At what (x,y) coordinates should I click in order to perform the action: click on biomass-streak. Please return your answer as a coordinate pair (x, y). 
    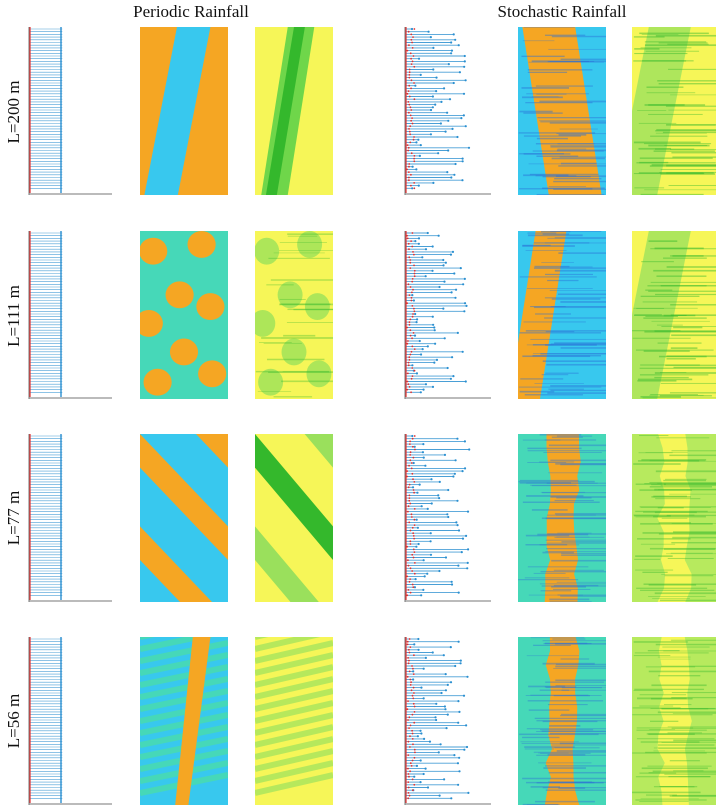
    Looking at the image, I should click on (313, 309).